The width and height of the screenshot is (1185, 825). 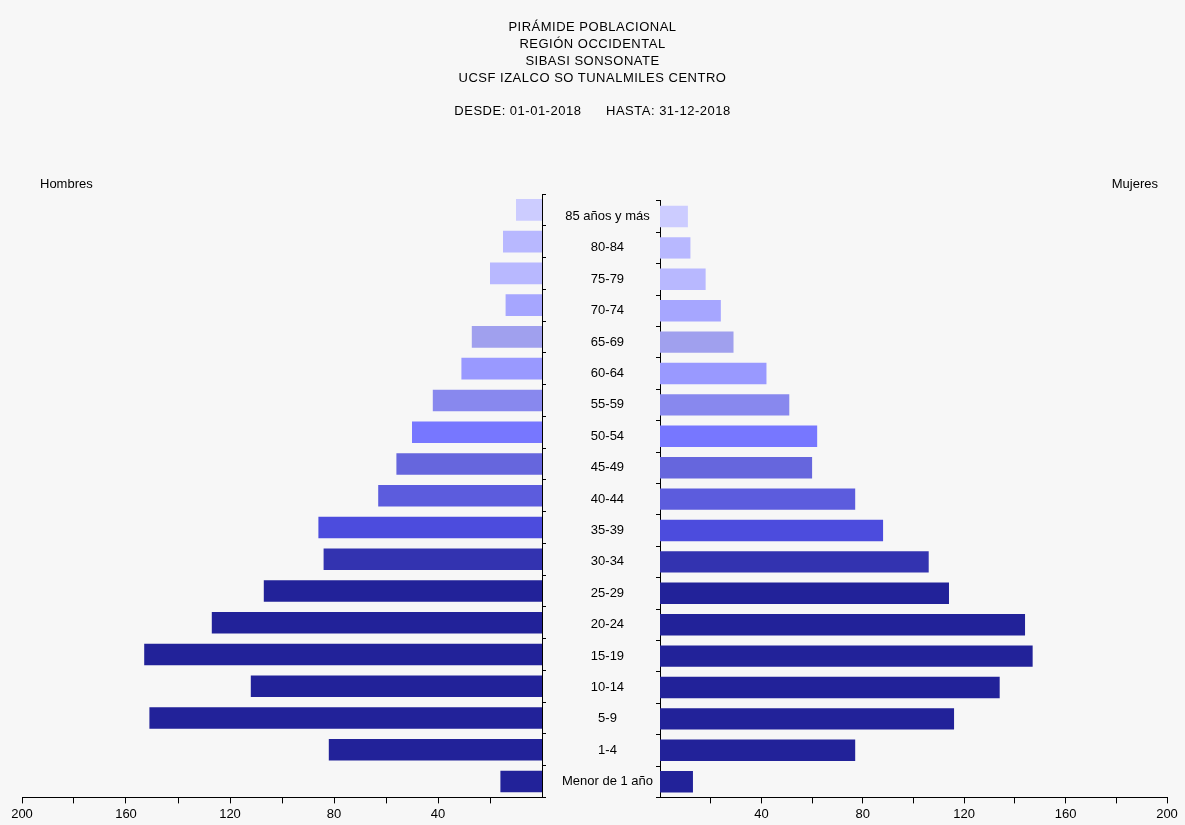 What do you see at coordinates (607, 749) in the screenshot?
I see `y-tick-label: 1-4` at bounding box center [607, 749].